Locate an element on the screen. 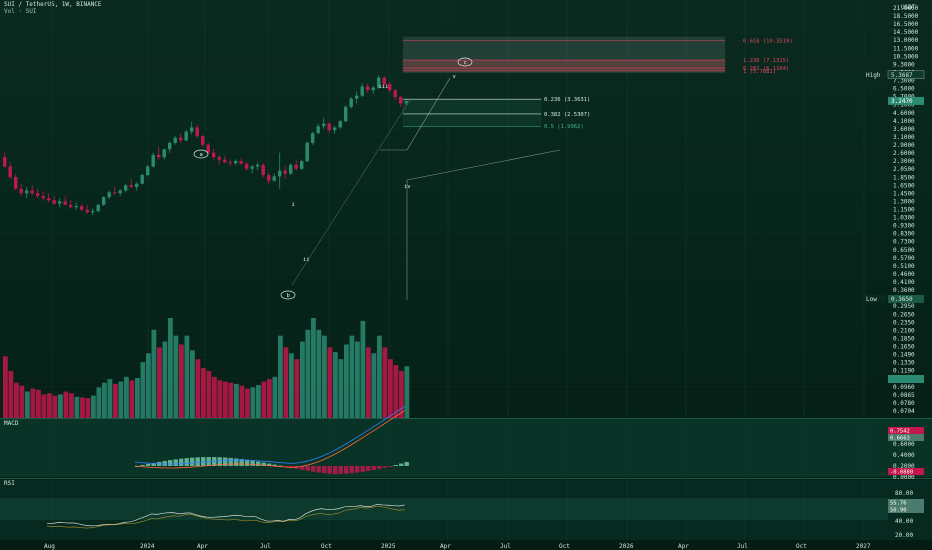 The height and width of the screenshot is (550, 932). macd-tick-label: 0.2000 is located at coordinates (904, 466).